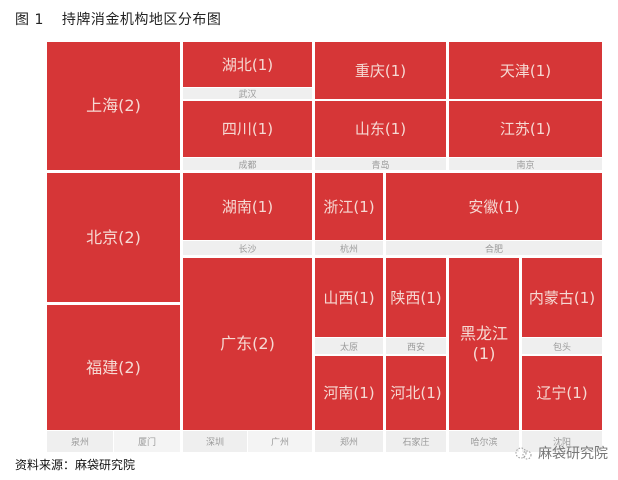 The height and width of the screenshot is (480, 618). I want to click on tile-label: 山东(1), so click(380, 129).